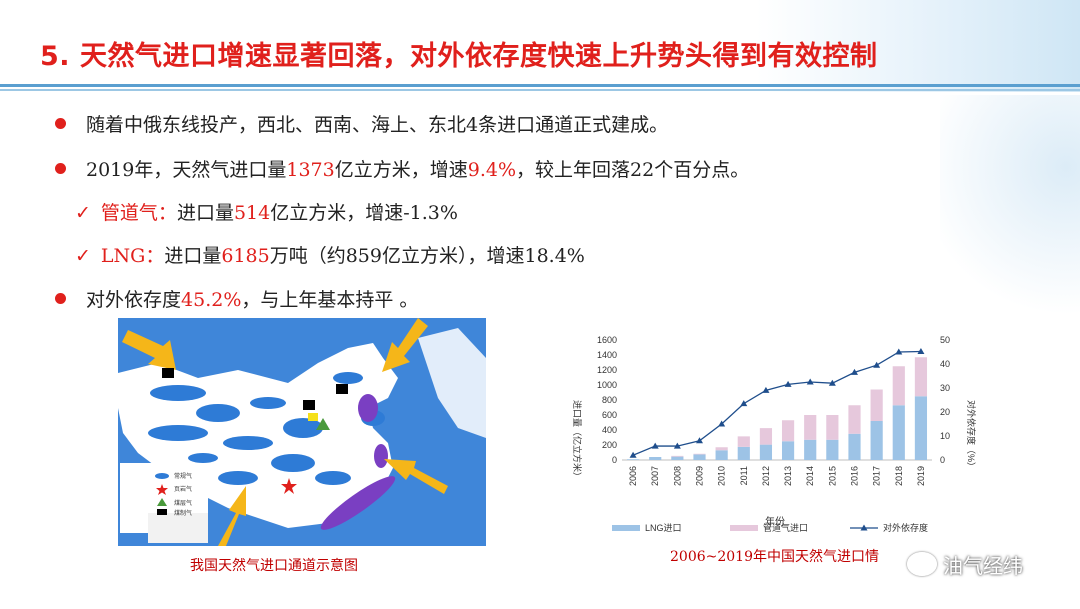 The image size is (1080, 609). What do you see at coordinates (358, 462) in the screenshot?
I see `channel-ellipses` at bounding box center [358, 462].